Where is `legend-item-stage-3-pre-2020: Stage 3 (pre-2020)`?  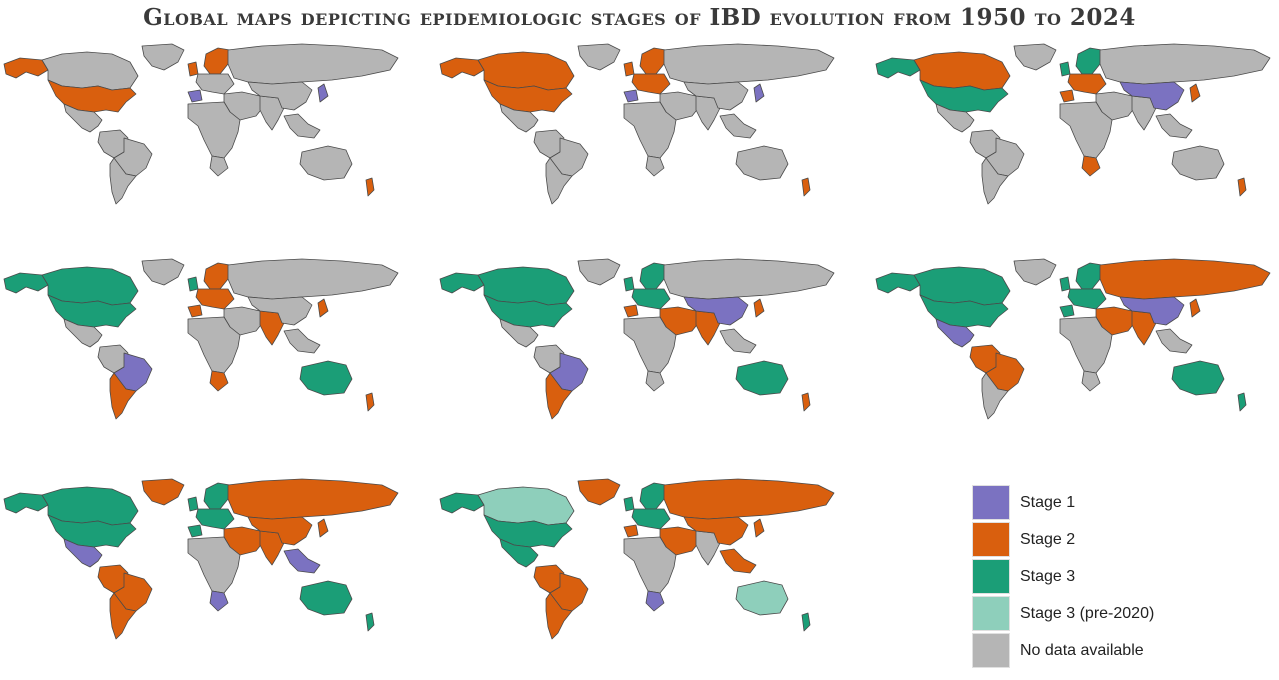 legend-item-stage-3-pre-2020: Stage 3 (pre-2020) is located at coordinates (1122, 613).